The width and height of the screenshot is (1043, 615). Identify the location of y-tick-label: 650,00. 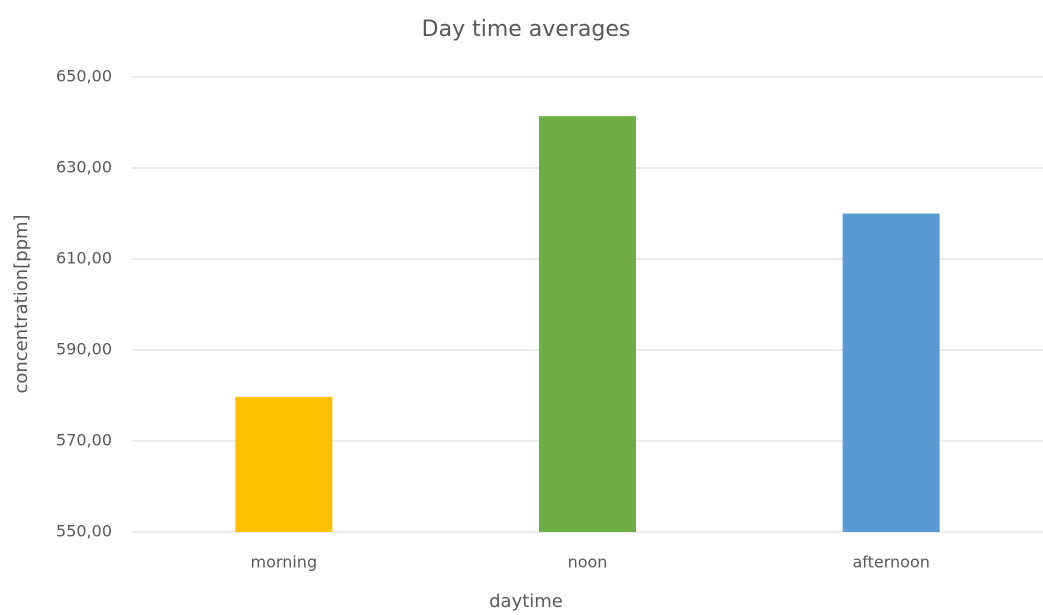
(84, 76).